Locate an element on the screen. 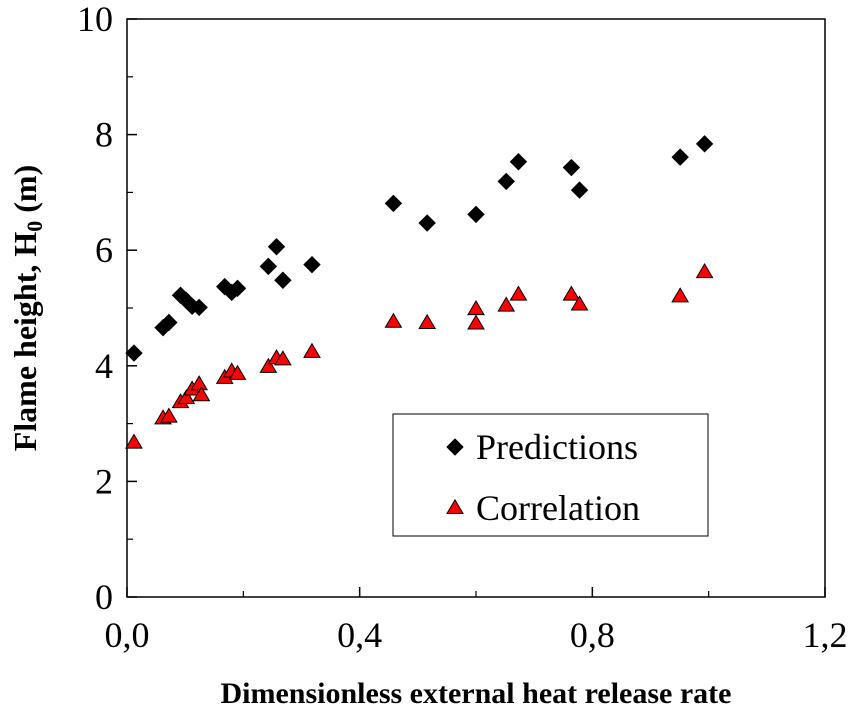 The height and width of the screenshot is (714, 850). legend-marker-correlation is located at coordinates (455, 506).